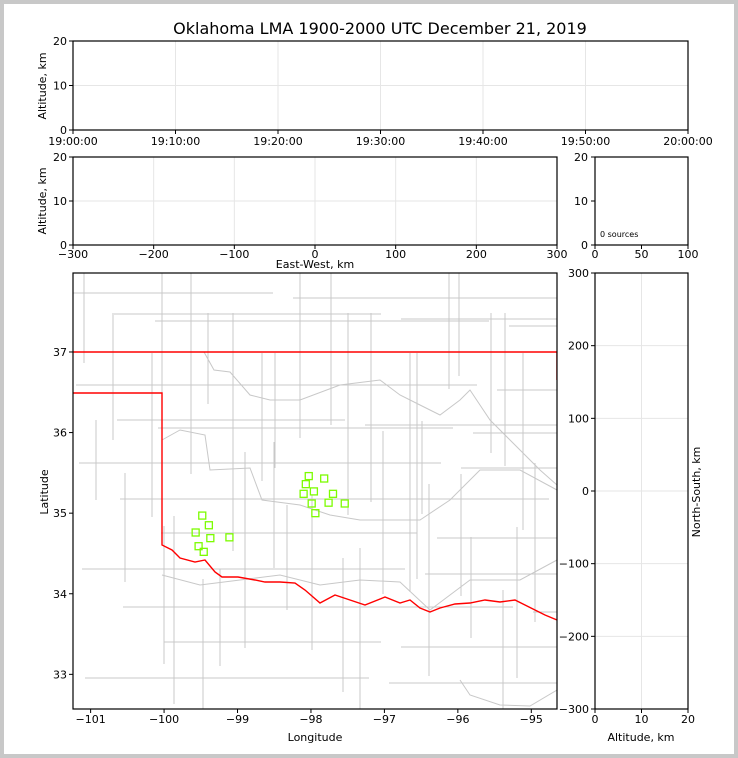 Image resolution: width=738 pixels, height=758 pixels. What do you see at coordinates (91, 719) in the screenshot?
I see `x-tick-label: −101` at bounding box center [91, 719].